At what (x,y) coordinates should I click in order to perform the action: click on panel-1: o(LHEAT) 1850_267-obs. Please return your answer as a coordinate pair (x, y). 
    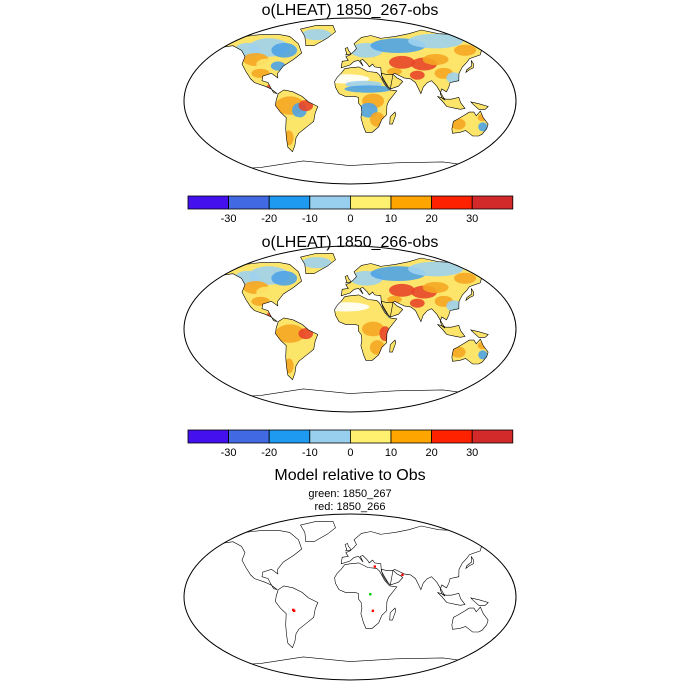
    Looking at the image, I should click on (350, 93).